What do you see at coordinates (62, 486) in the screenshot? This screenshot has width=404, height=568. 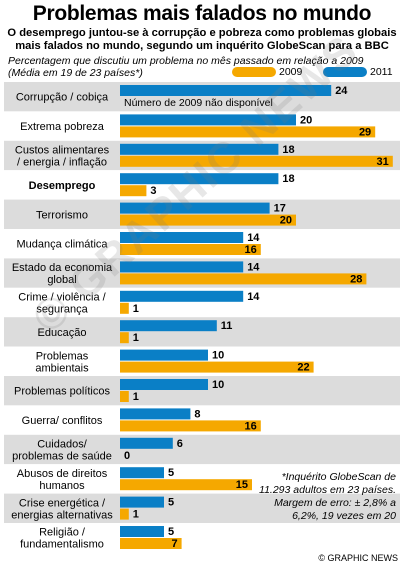 I see `category-label: humanos` at bounding box center [62, 486].